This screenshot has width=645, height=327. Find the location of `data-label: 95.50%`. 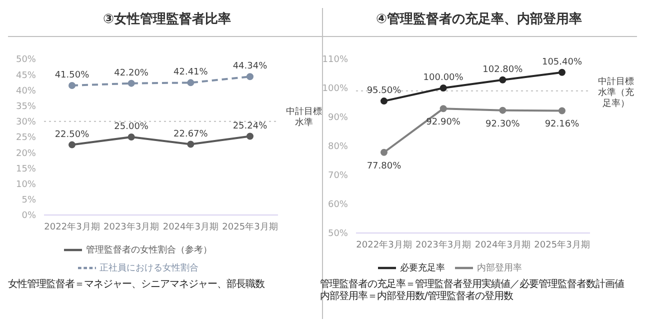

data-label: 95.50% is located at coordinates (384, 91).